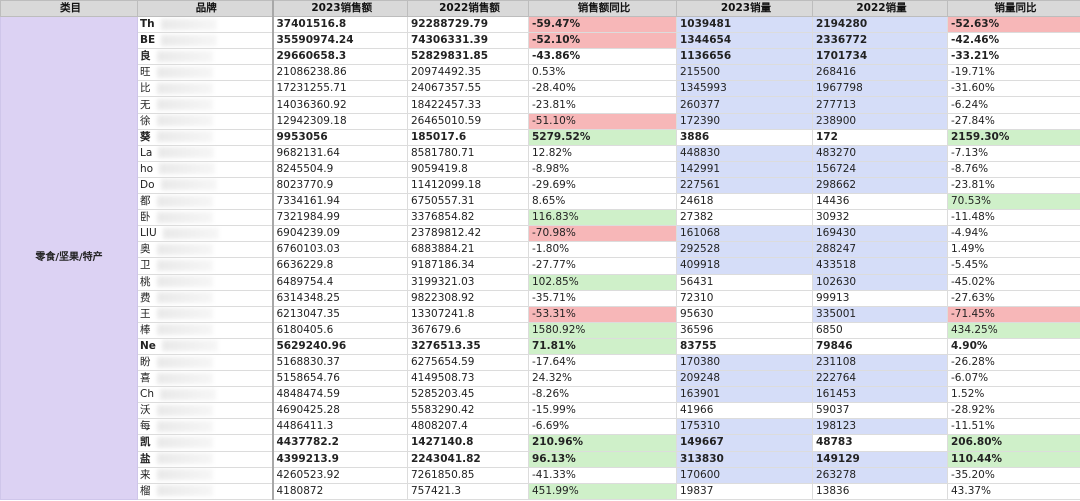 The height and width of the screenshot is (501, 1080). I want to click on sales-2023-cell: 4180872, so click(339, 491).